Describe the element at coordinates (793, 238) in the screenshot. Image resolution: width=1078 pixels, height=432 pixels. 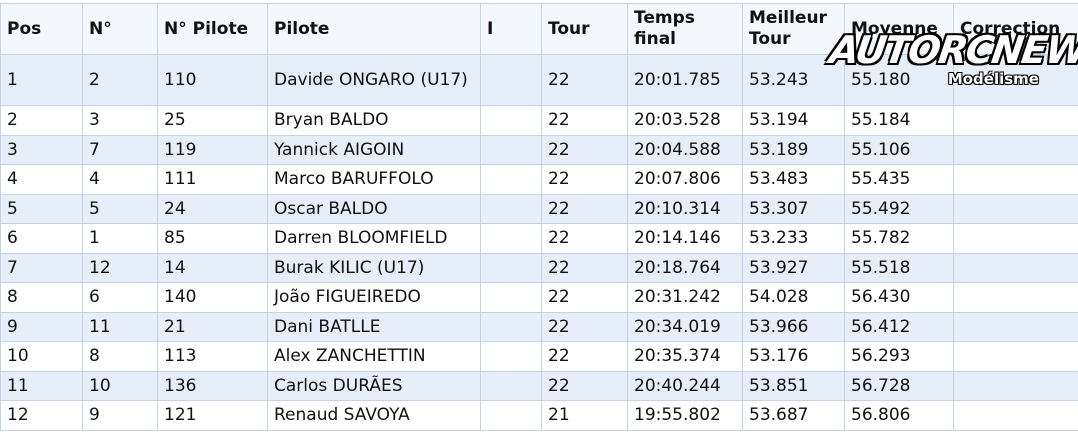
I see `table-cell: 53.233` at that location.